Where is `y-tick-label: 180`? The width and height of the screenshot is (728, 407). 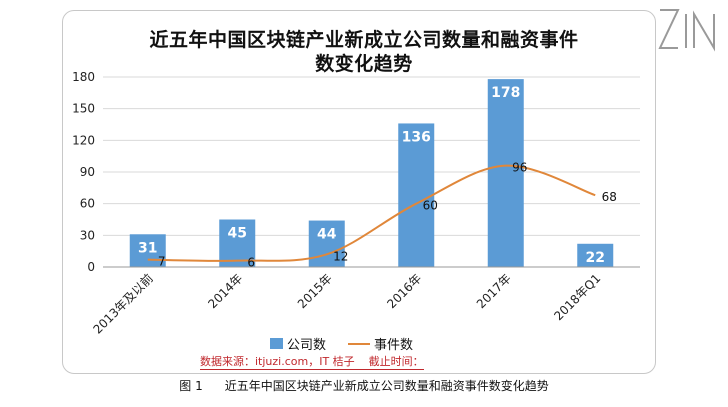
y-tick-label: 180 is located at coordinates (83, 77).